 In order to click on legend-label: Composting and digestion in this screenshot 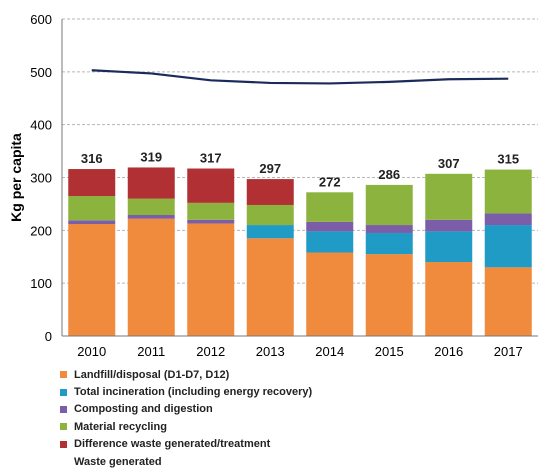, I will do `click(143, 409)`.